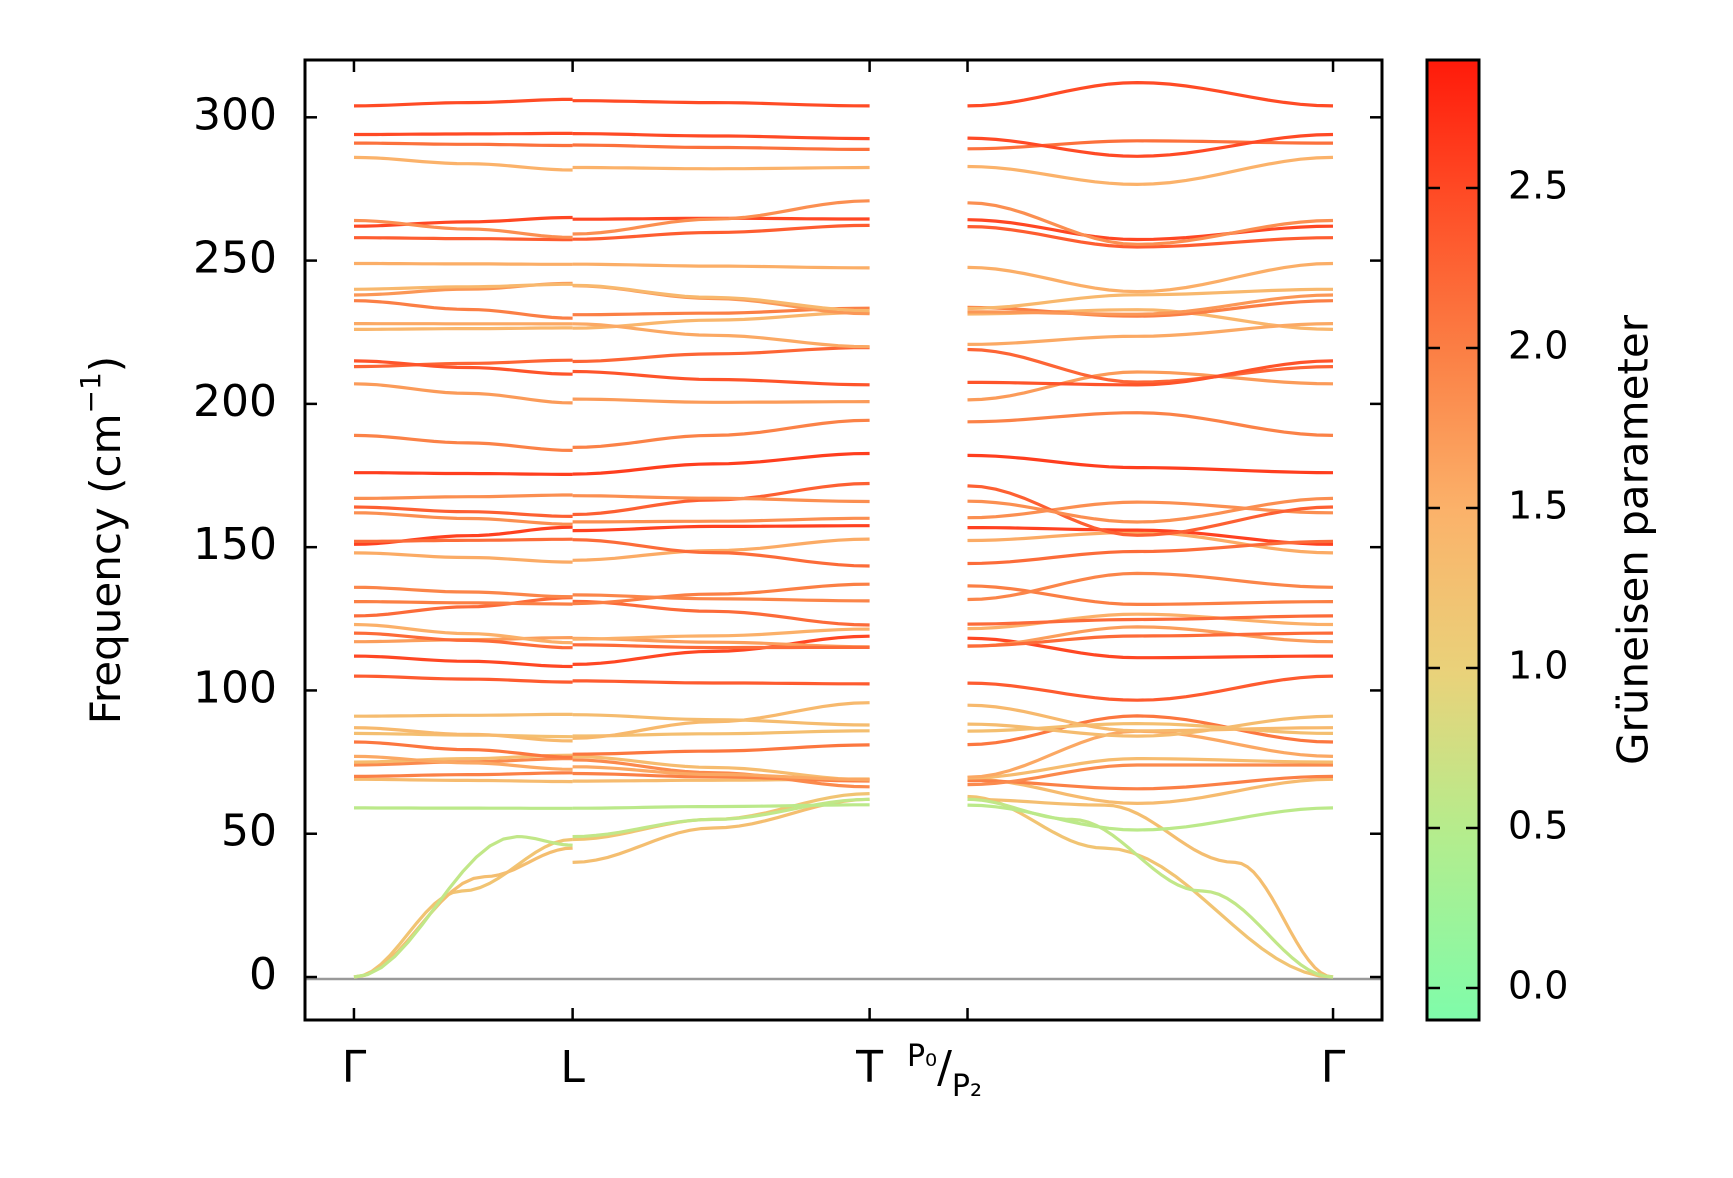 The height and width of the screenshot is (1178, 1733). What do you see at coordinates (235, 258) in the screenshot?
I see `y-tick-label: 250` at bounding box center [235, 258].